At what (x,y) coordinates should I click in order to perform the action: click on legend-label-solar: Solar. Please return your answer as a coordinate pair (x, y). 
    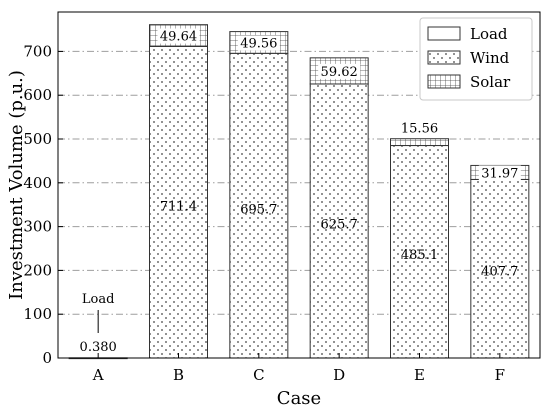
    Looking at the image, I should click on (490, 82).